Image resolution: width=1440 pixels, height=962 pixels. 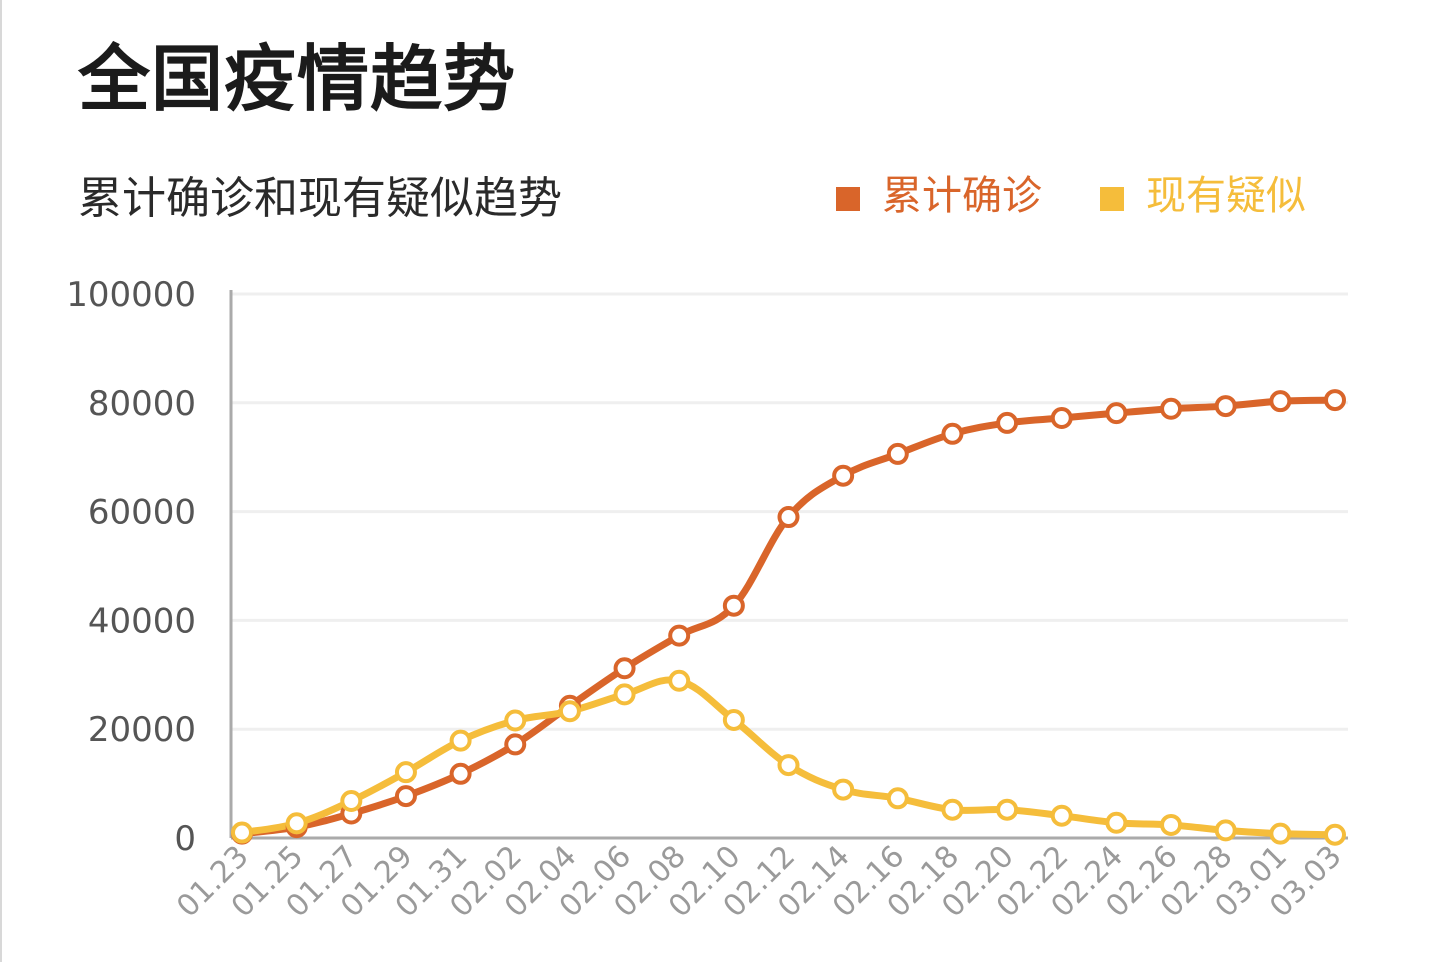 What do you see at coordinates (1, 481) in the screenshot?
I see `left-border` at bounding box center [1, 481].